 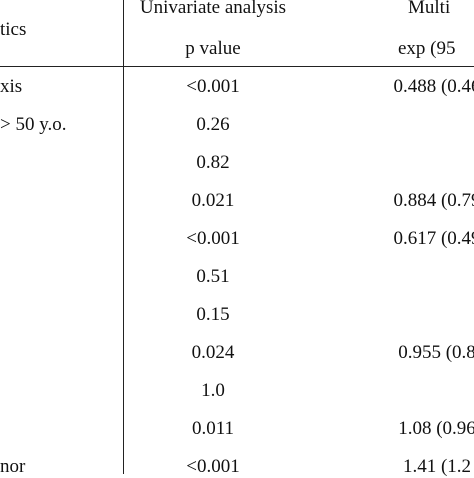 What do you see at coordinates (213, 428) in the screenshot?
I see `table-row-p-value: 0.011` at bounding box center [213, 428].